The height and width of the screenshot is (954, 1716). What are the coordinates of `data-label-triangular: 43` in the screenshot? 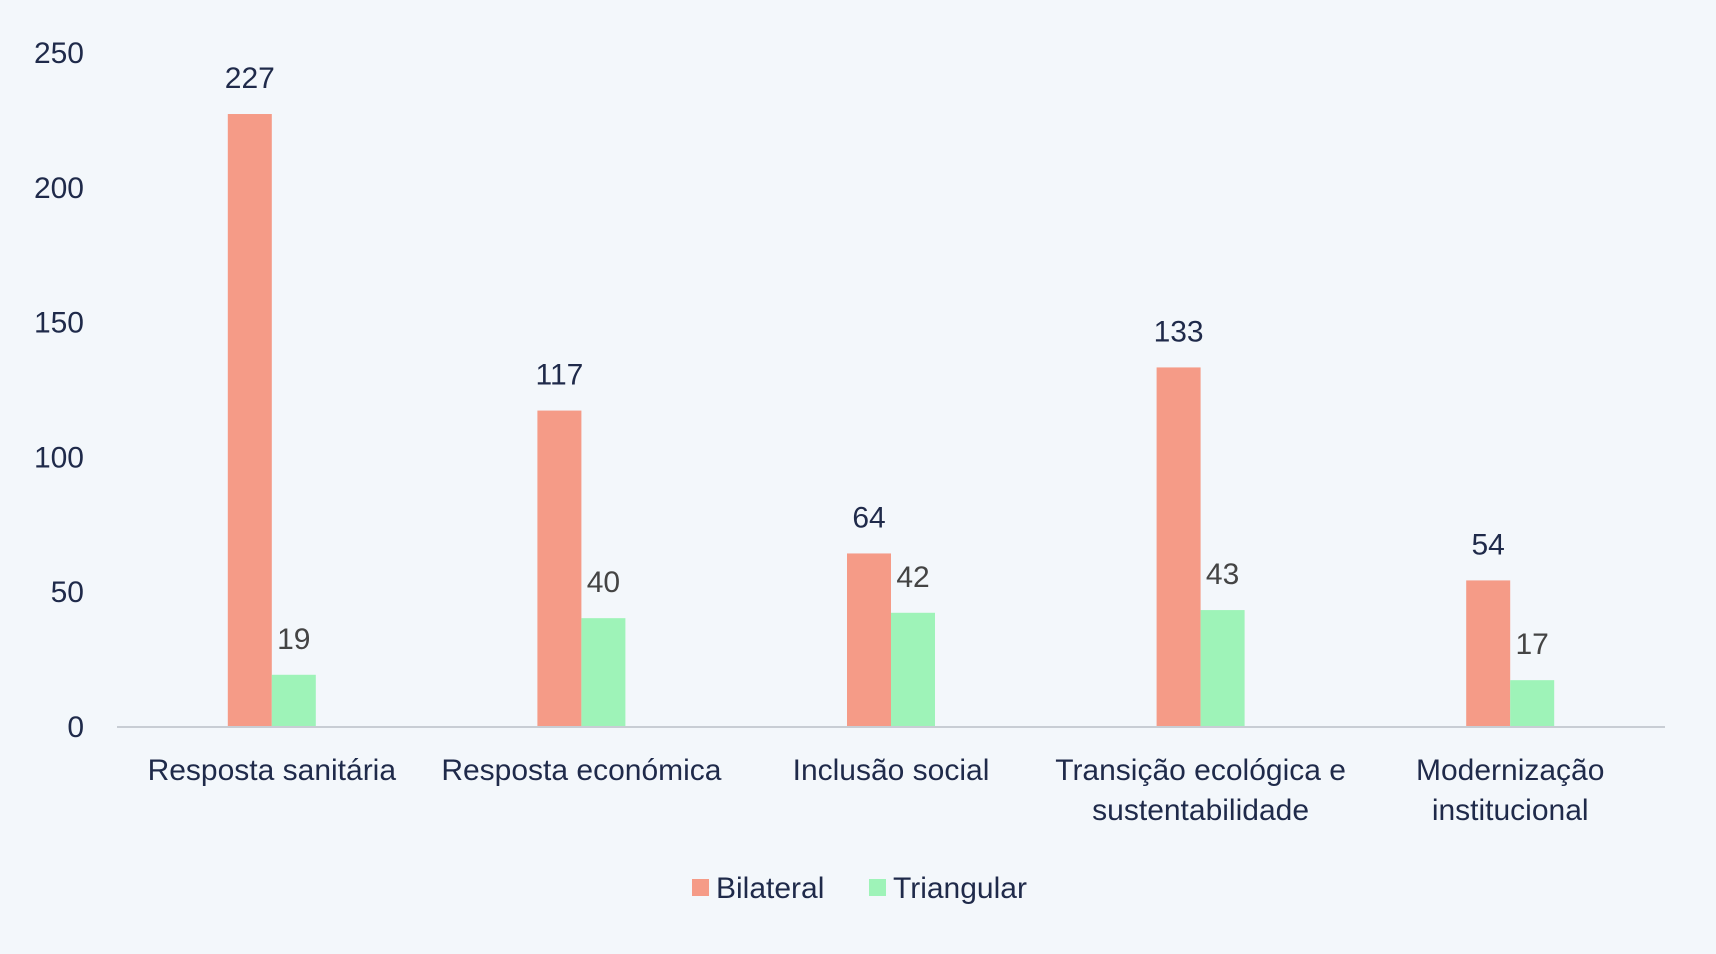 It's located at (1222, 574).